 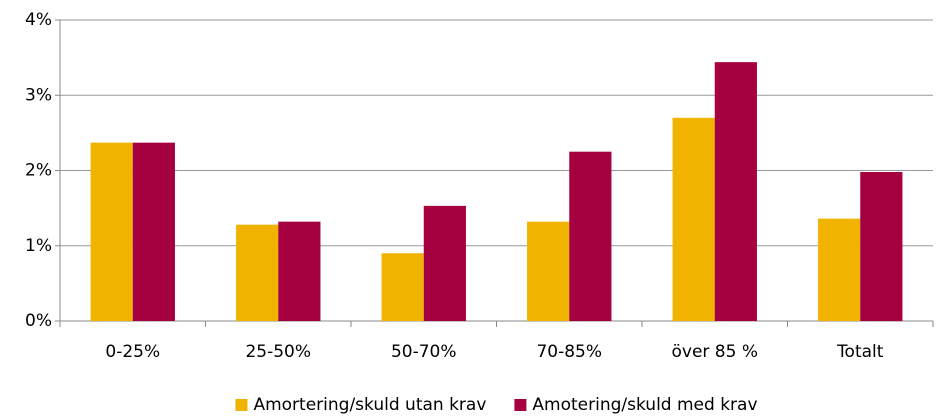 What do you see at coordinates (278, 352) in the screenshot?
I see `x-tick-label: 25-50%` at bounding box center [278, 352].